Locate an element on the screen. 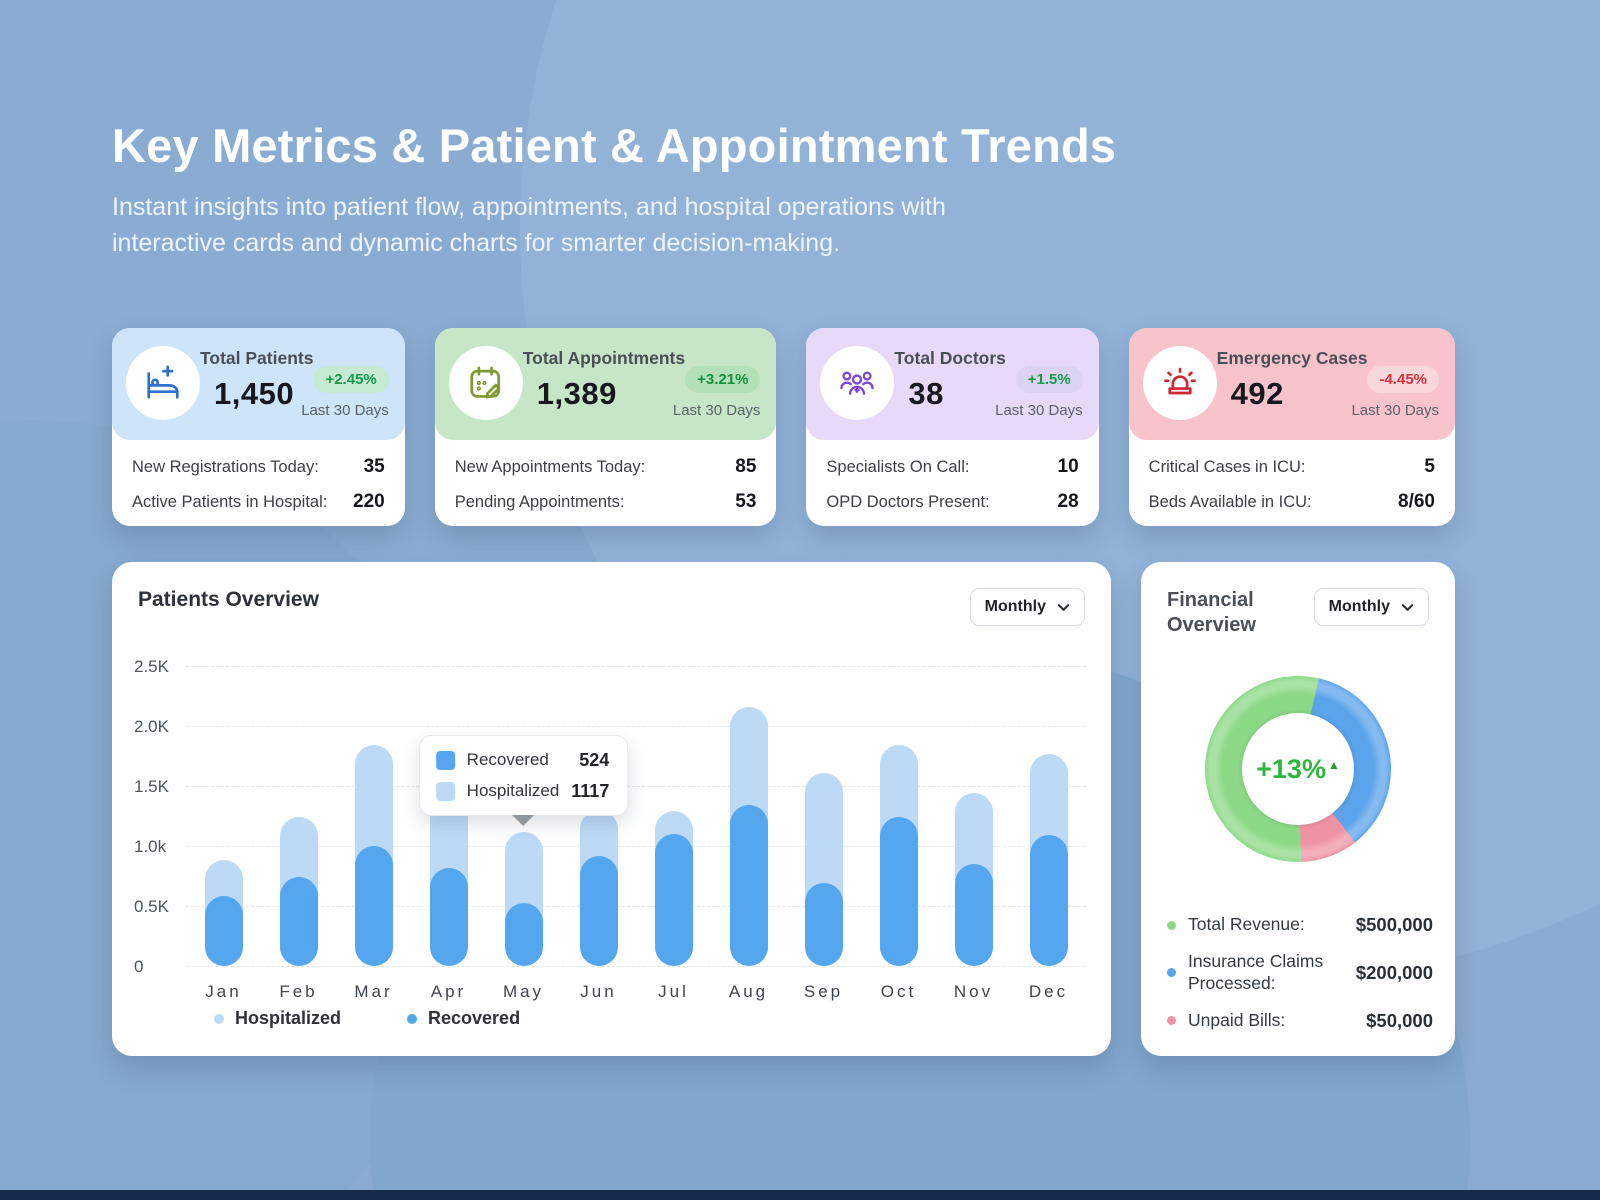 The image size is (1600, 1200). doctors-group-icon is located at coordinates (857, 383).